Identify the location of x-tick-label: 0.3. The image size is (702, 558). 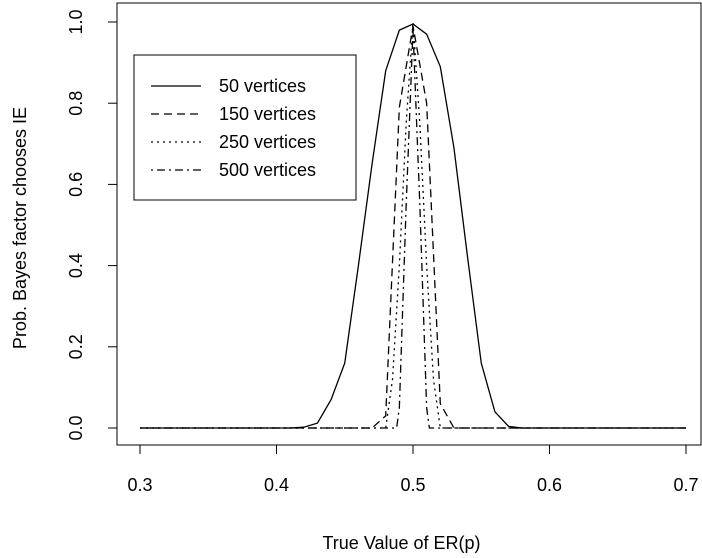
(139, 485).